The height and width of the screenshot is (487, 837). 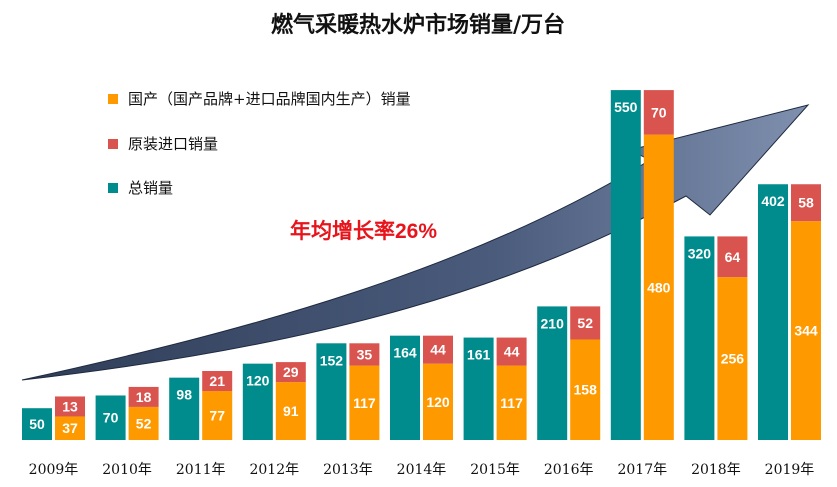 I want to click on label-imported-2014: 44, so click(x=438, y=350).